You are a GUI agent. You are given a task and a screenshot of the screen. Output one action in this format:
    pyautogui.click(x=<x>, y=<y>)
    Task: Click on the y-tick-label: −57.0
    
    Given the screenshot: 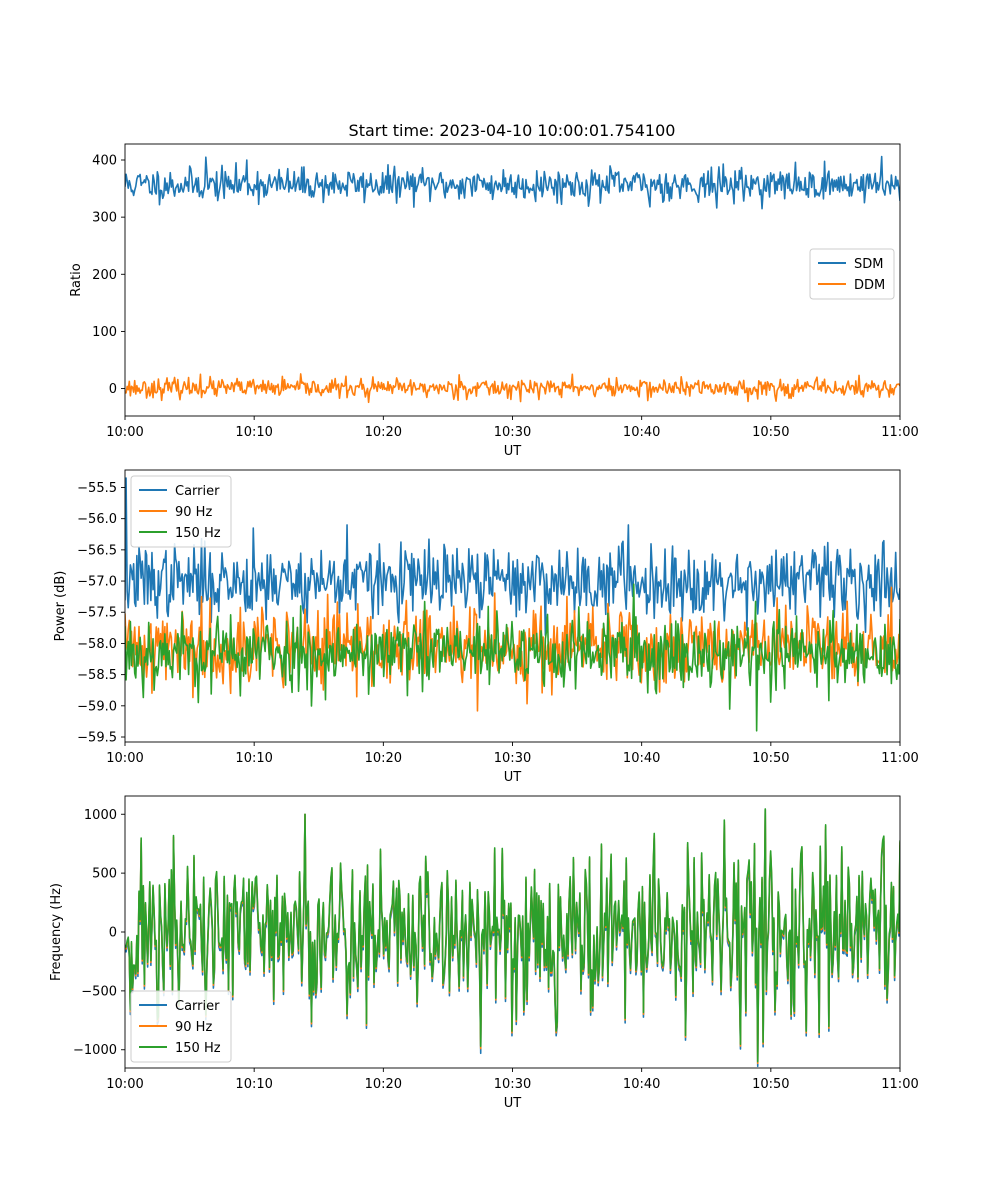 What is the action you would take?
    pyautogui.click(x=97, y=582)
    